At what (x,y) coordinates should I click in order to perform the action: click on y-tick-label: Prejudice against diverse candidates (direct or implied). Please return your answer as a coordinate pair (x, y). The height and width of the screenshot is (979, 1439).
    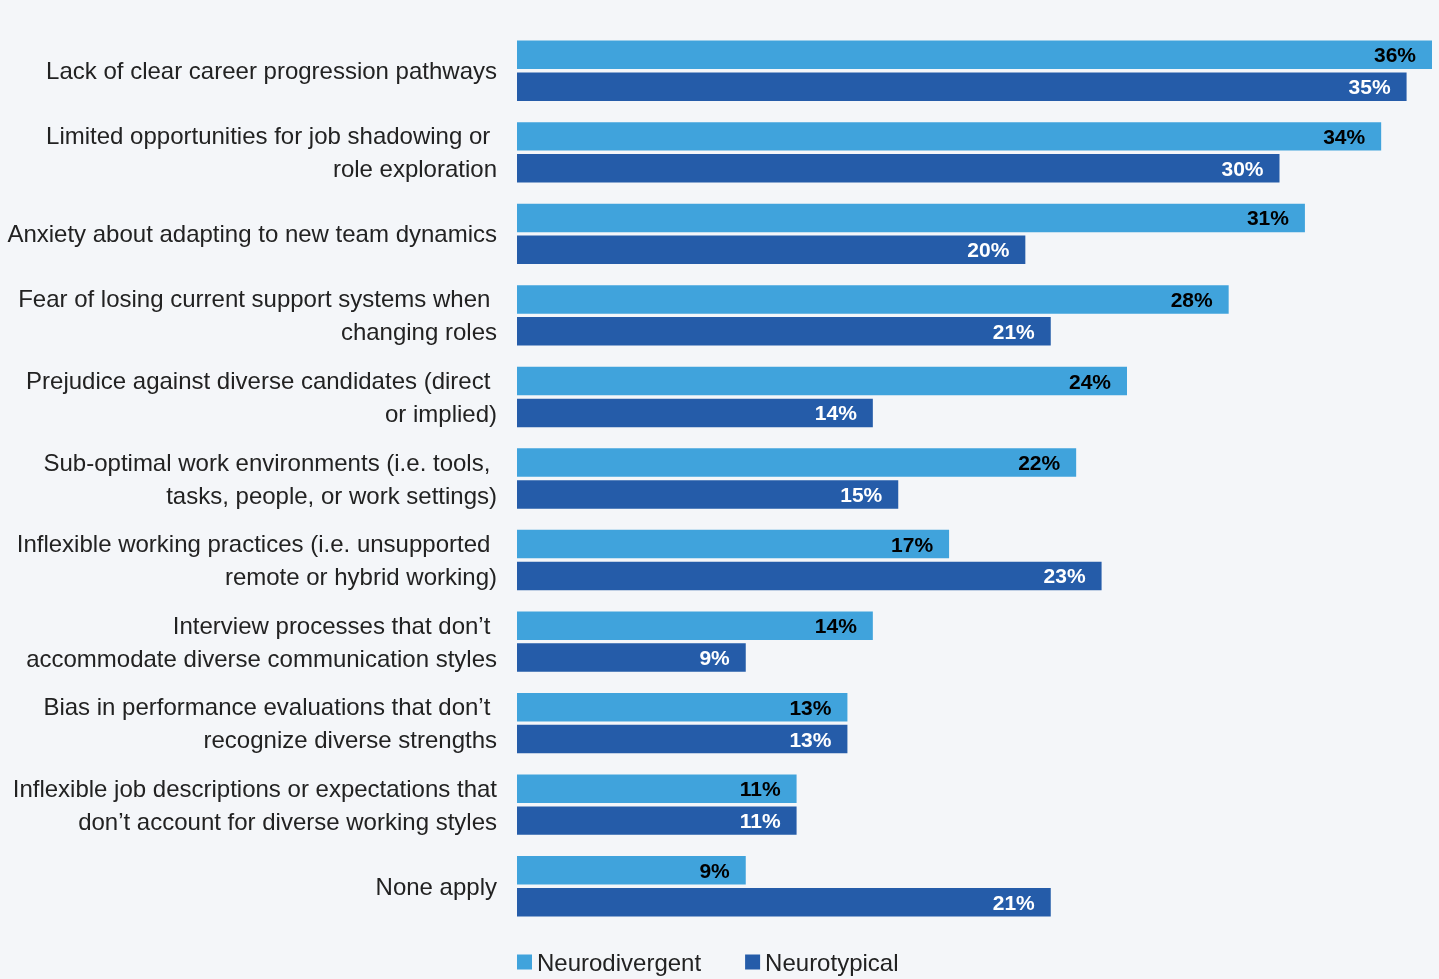
    Looking at the image, I should click on (261, 396).